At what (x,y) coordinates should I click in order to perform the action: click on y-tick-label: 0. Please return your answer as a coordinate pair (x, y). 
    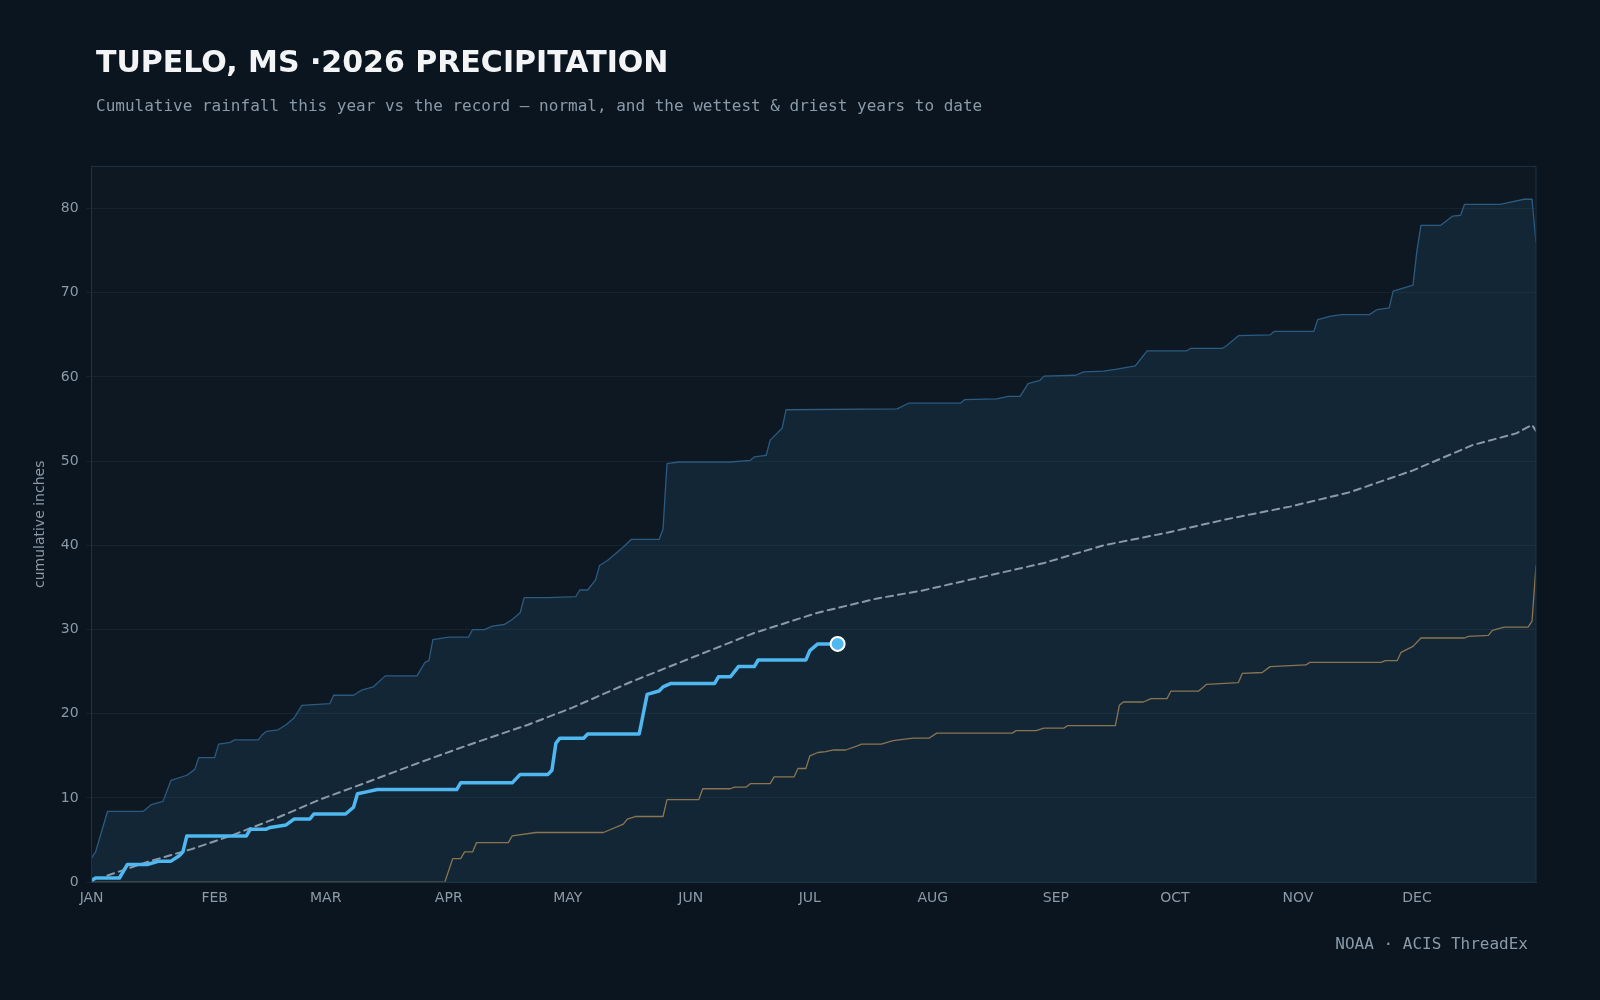
    Looking at the image, I should click on (74, 880).